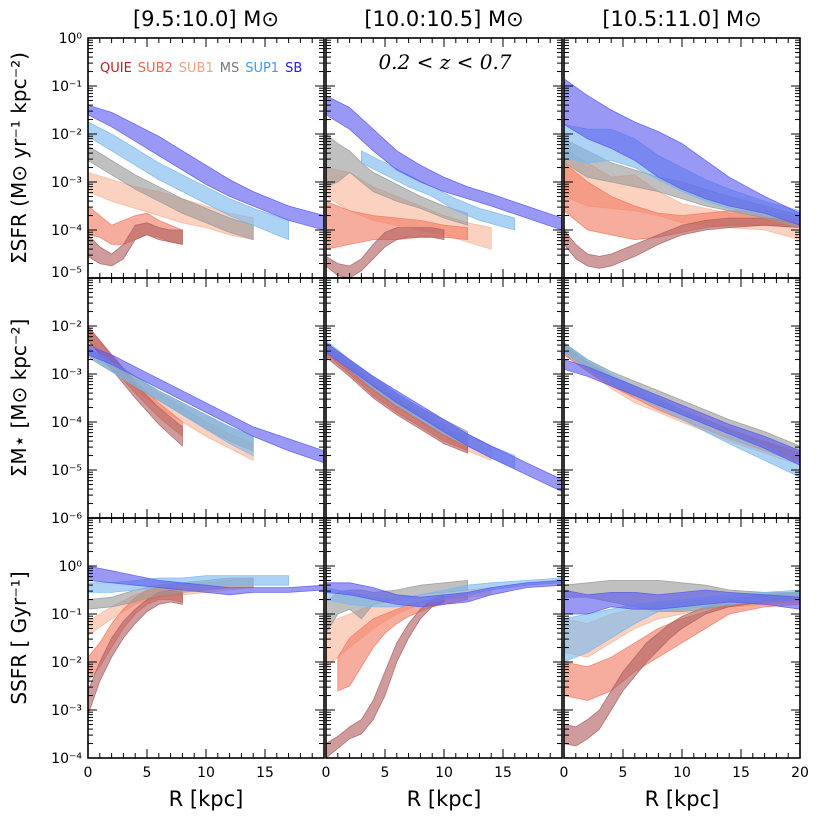 This screenshot has height=822, width=823. I want to click on panel-r0-c1, so click(444, 158).